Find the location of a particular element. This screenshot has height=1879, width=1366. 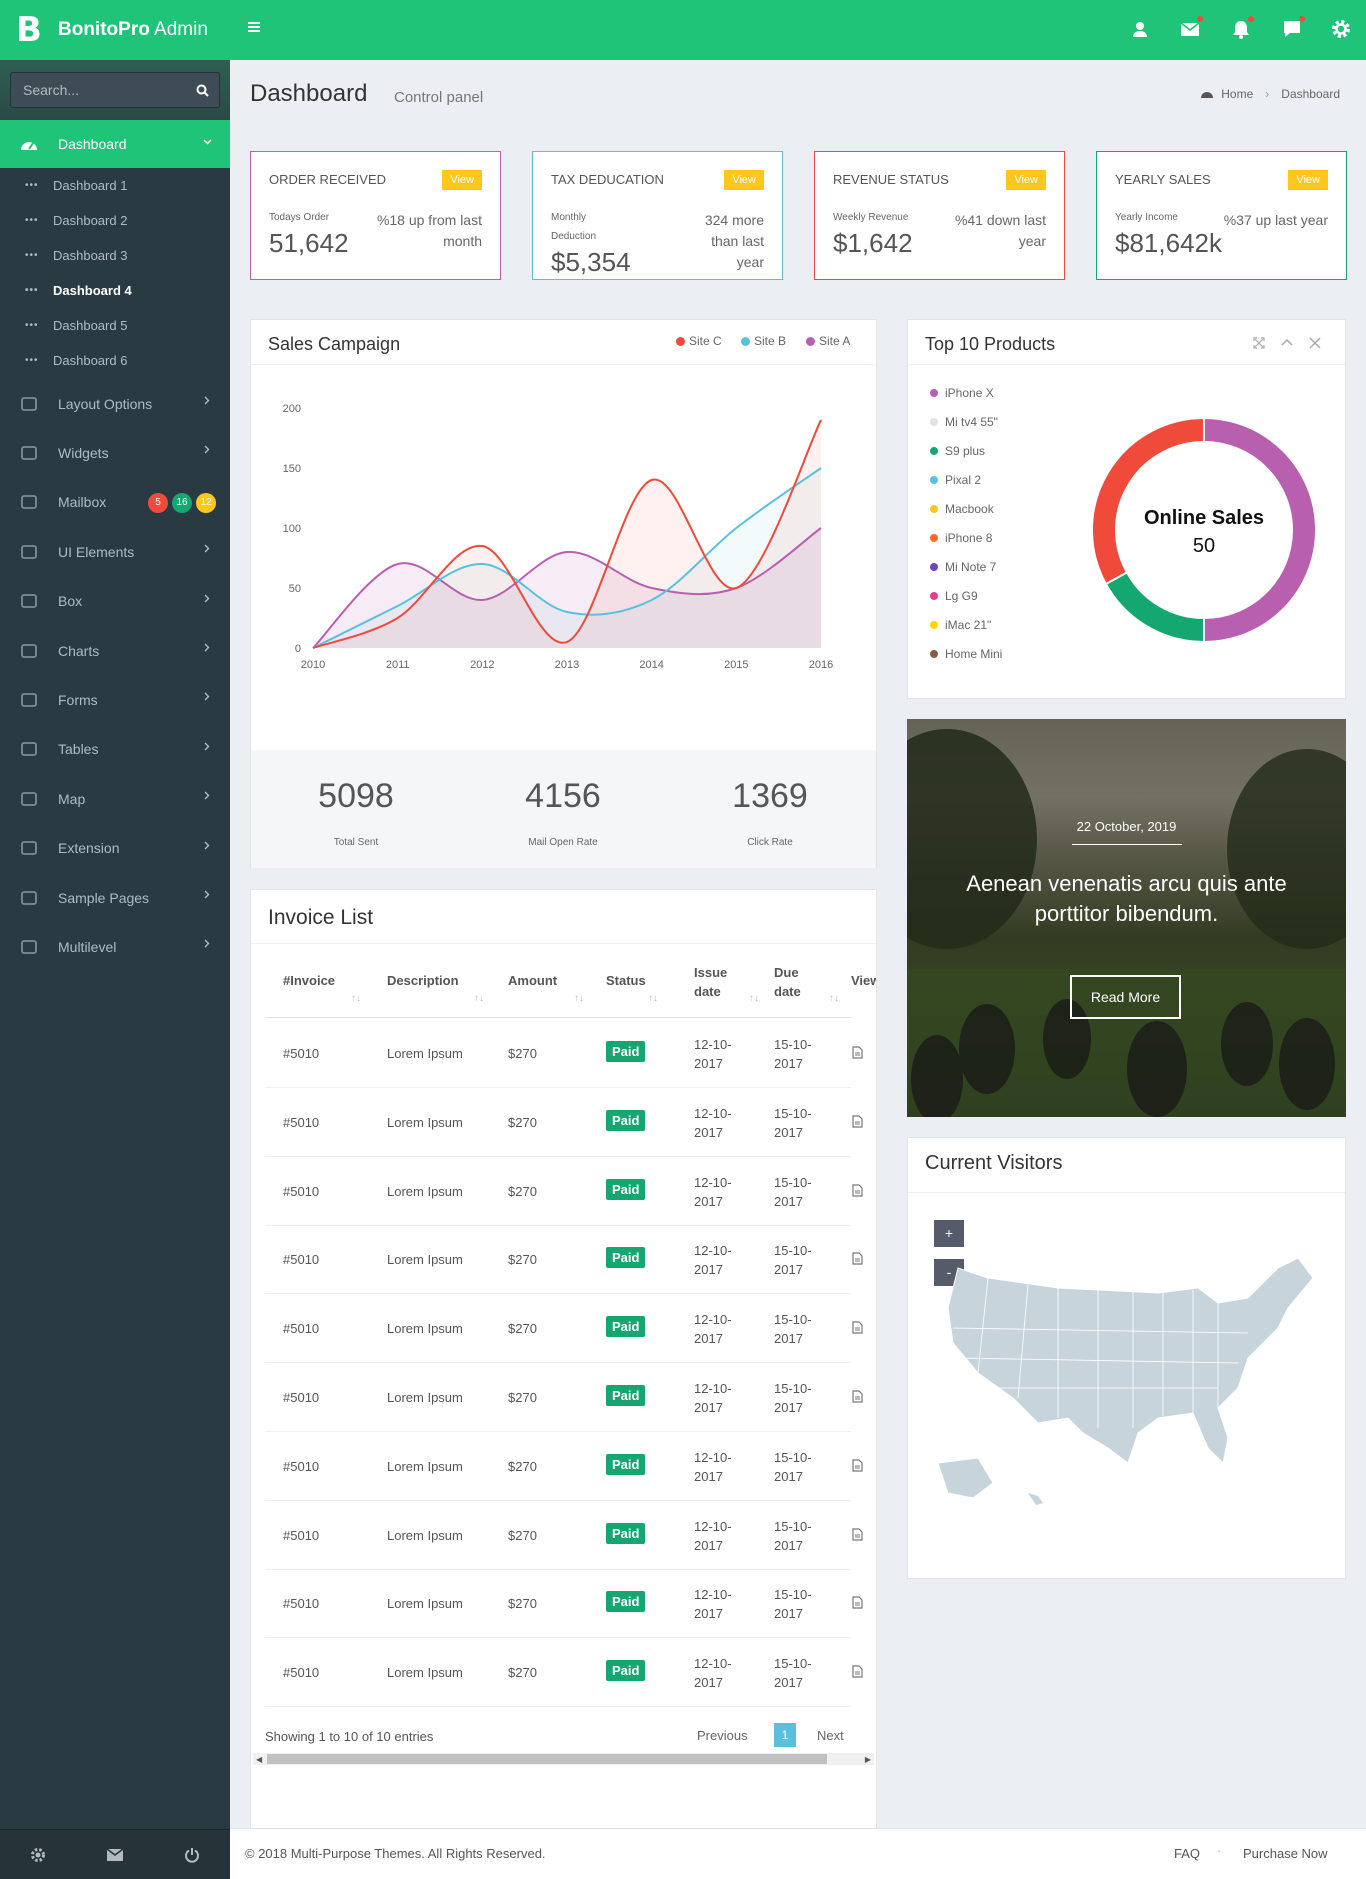

zoom-in-button: + is located at coordinates (949, 1233).